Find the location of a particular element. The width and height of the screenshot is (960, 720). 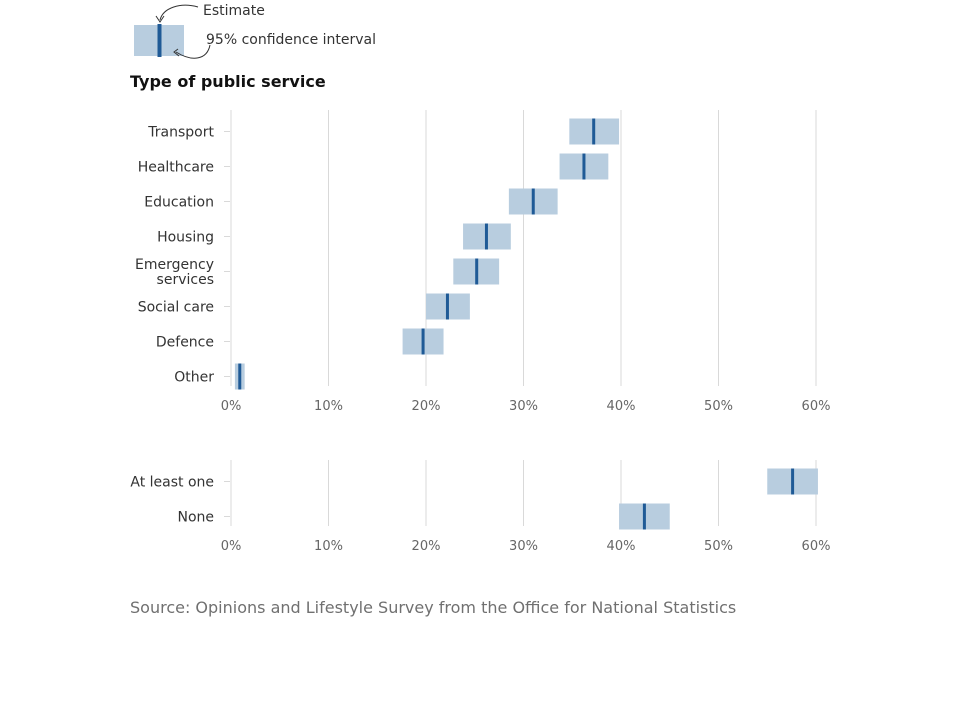

plot-panel-2: 0% 10% 20% 30% 40% 50% 60% At least one None is located at coordinates (480, 507).